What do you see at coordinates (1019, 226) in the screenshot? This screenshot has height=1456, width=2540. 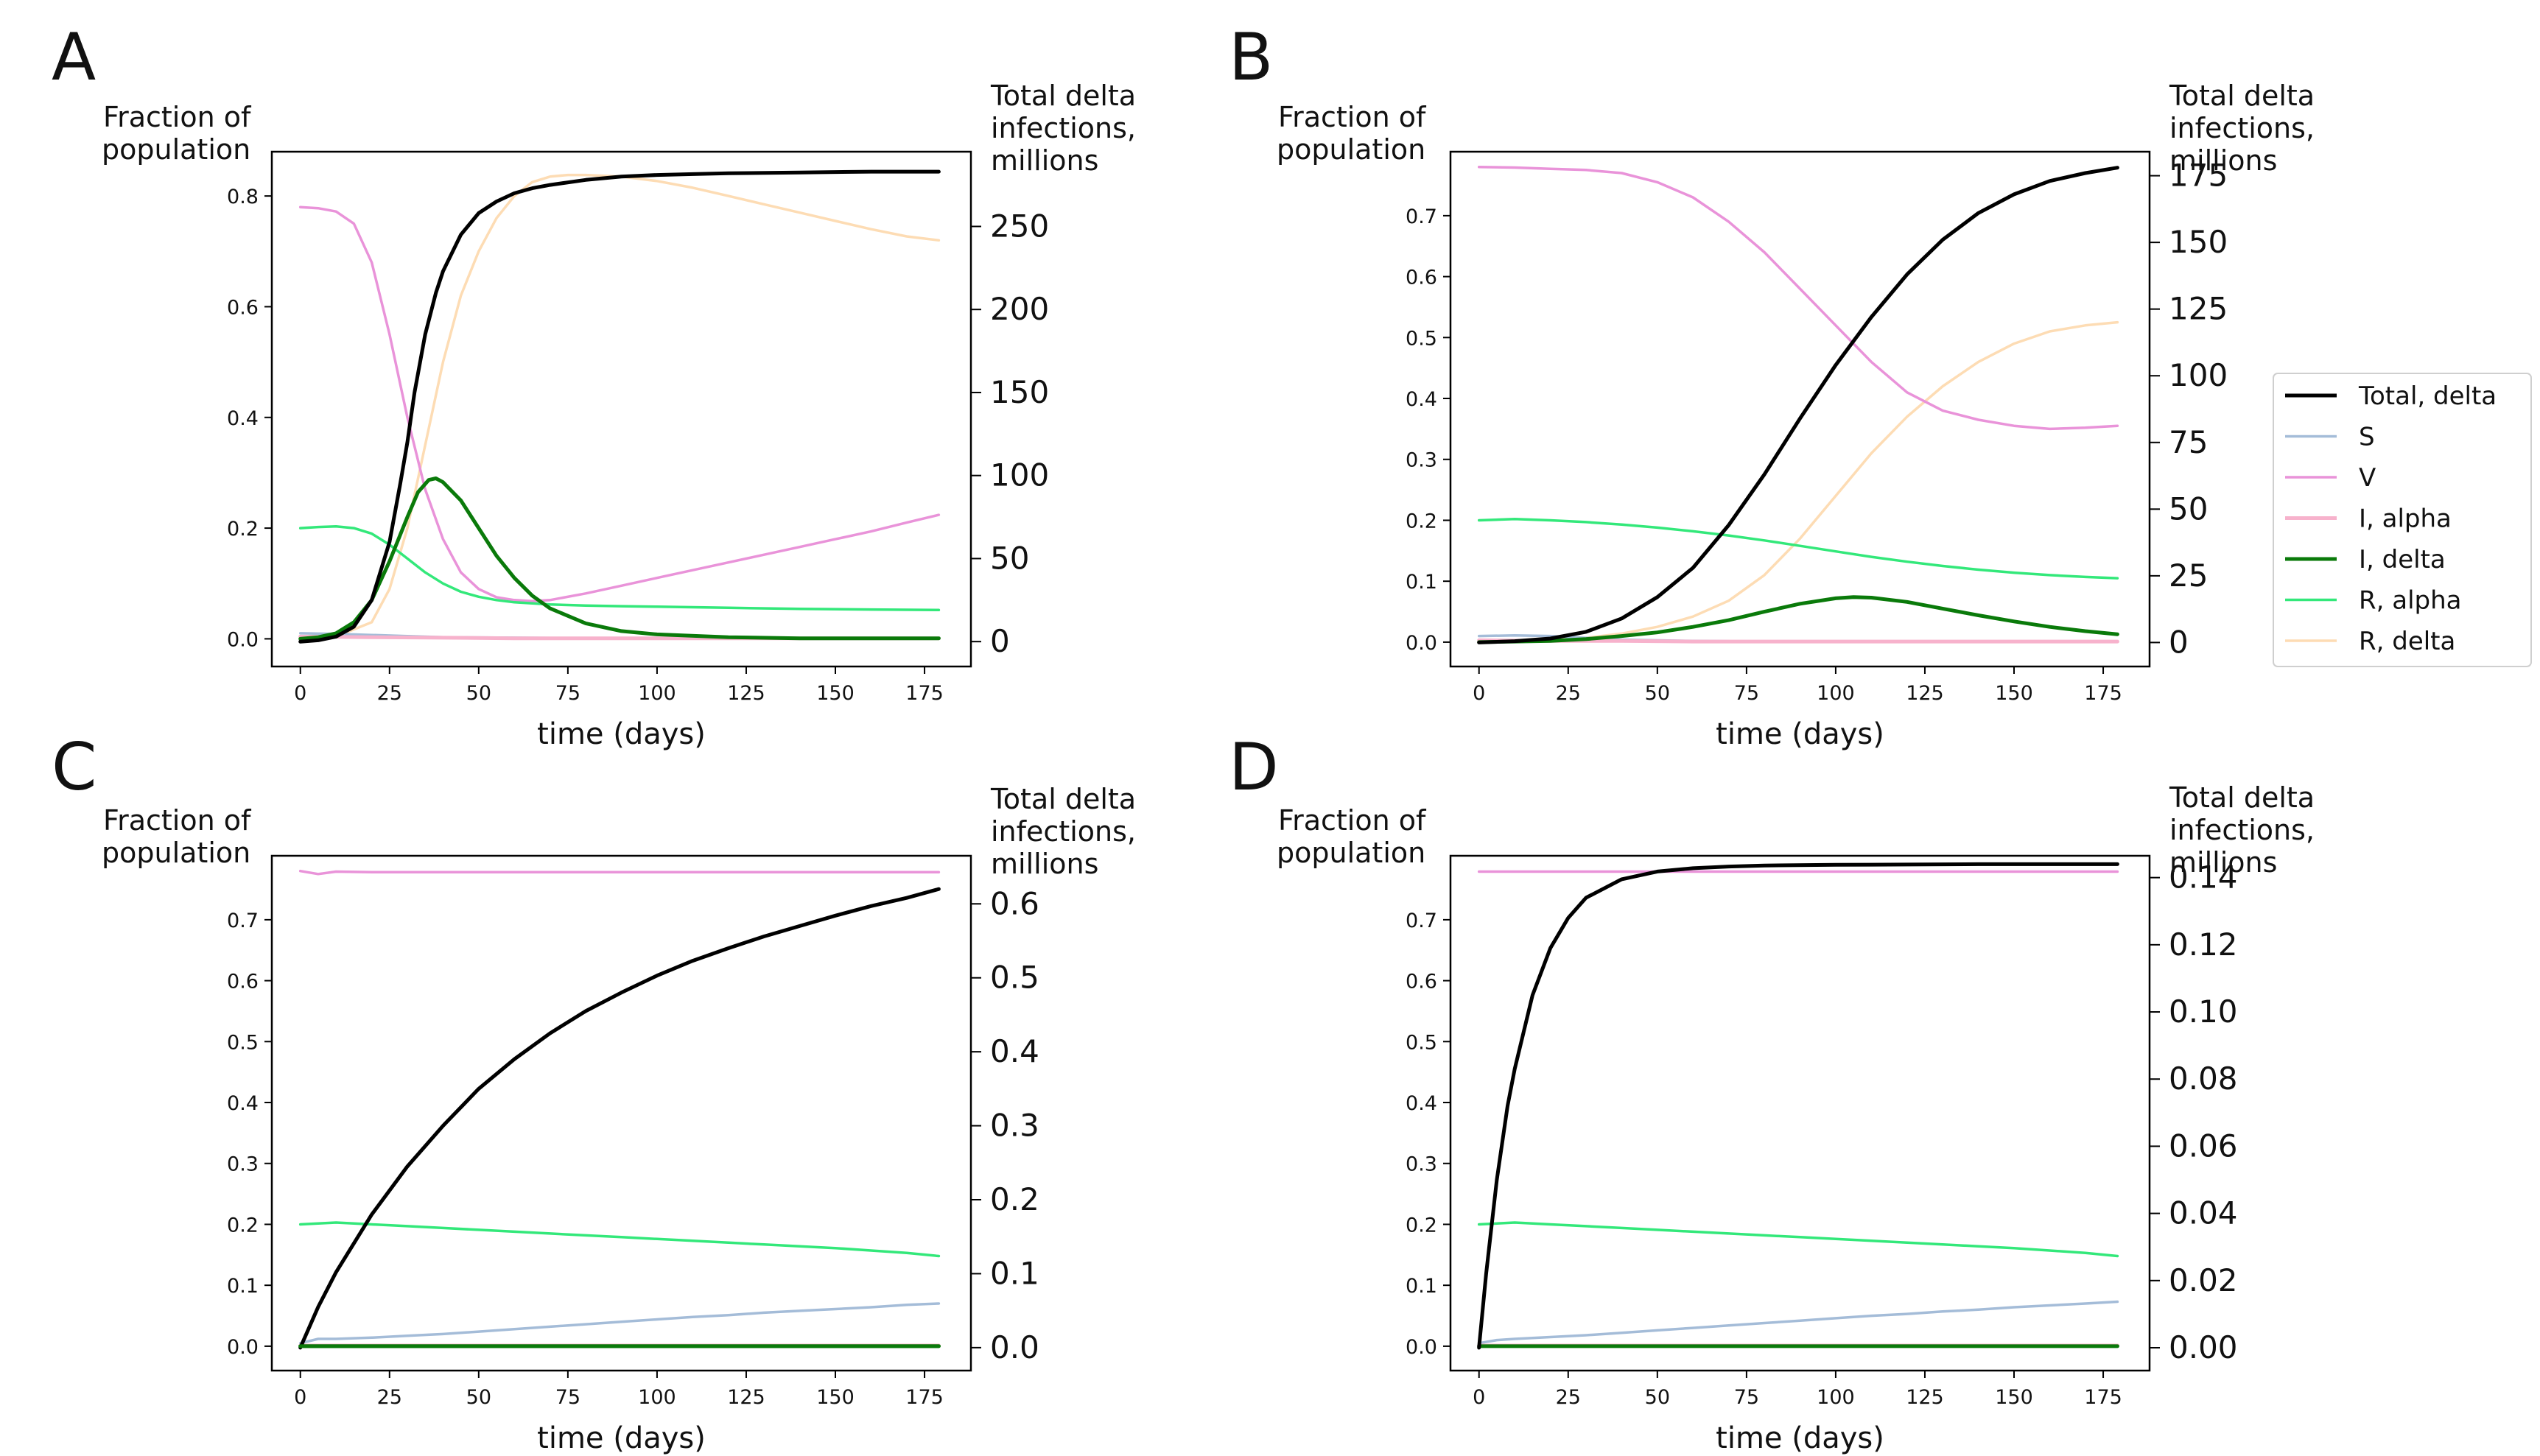 I see `y2-tick-label: 250` at bounding box center [1019, 226].